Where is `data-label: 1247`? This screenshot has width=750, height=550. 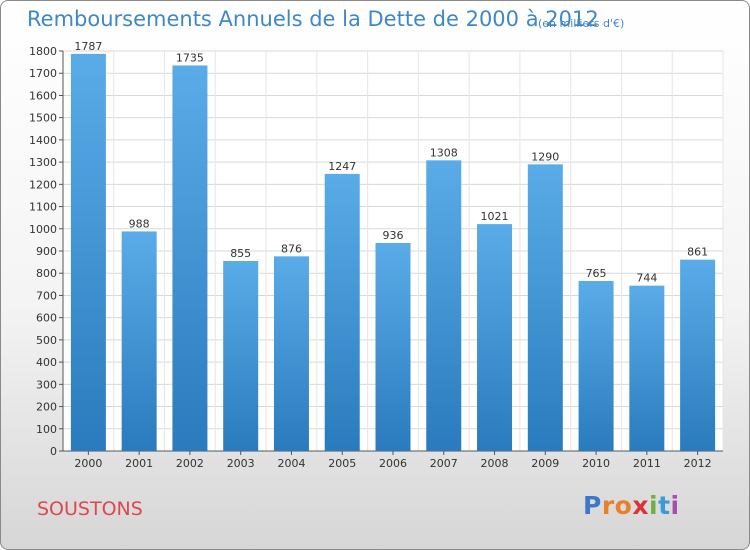
data-label: 1247 is located at coordinates (342, 166).